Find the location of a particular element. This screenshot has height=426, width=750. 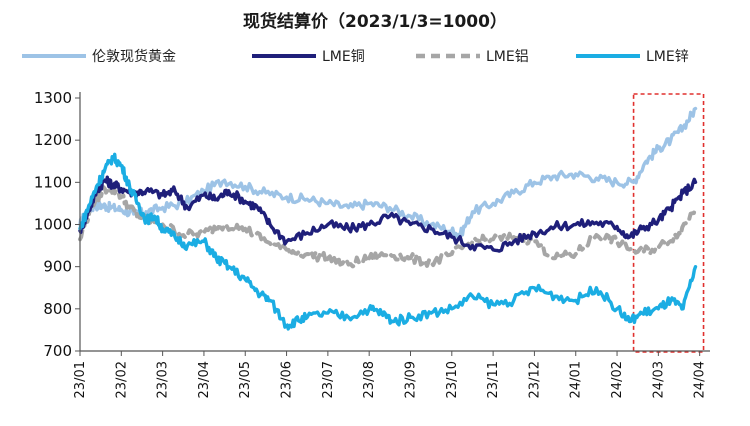

legend-label-3: LME锌 is located at coordinates (667, 57).